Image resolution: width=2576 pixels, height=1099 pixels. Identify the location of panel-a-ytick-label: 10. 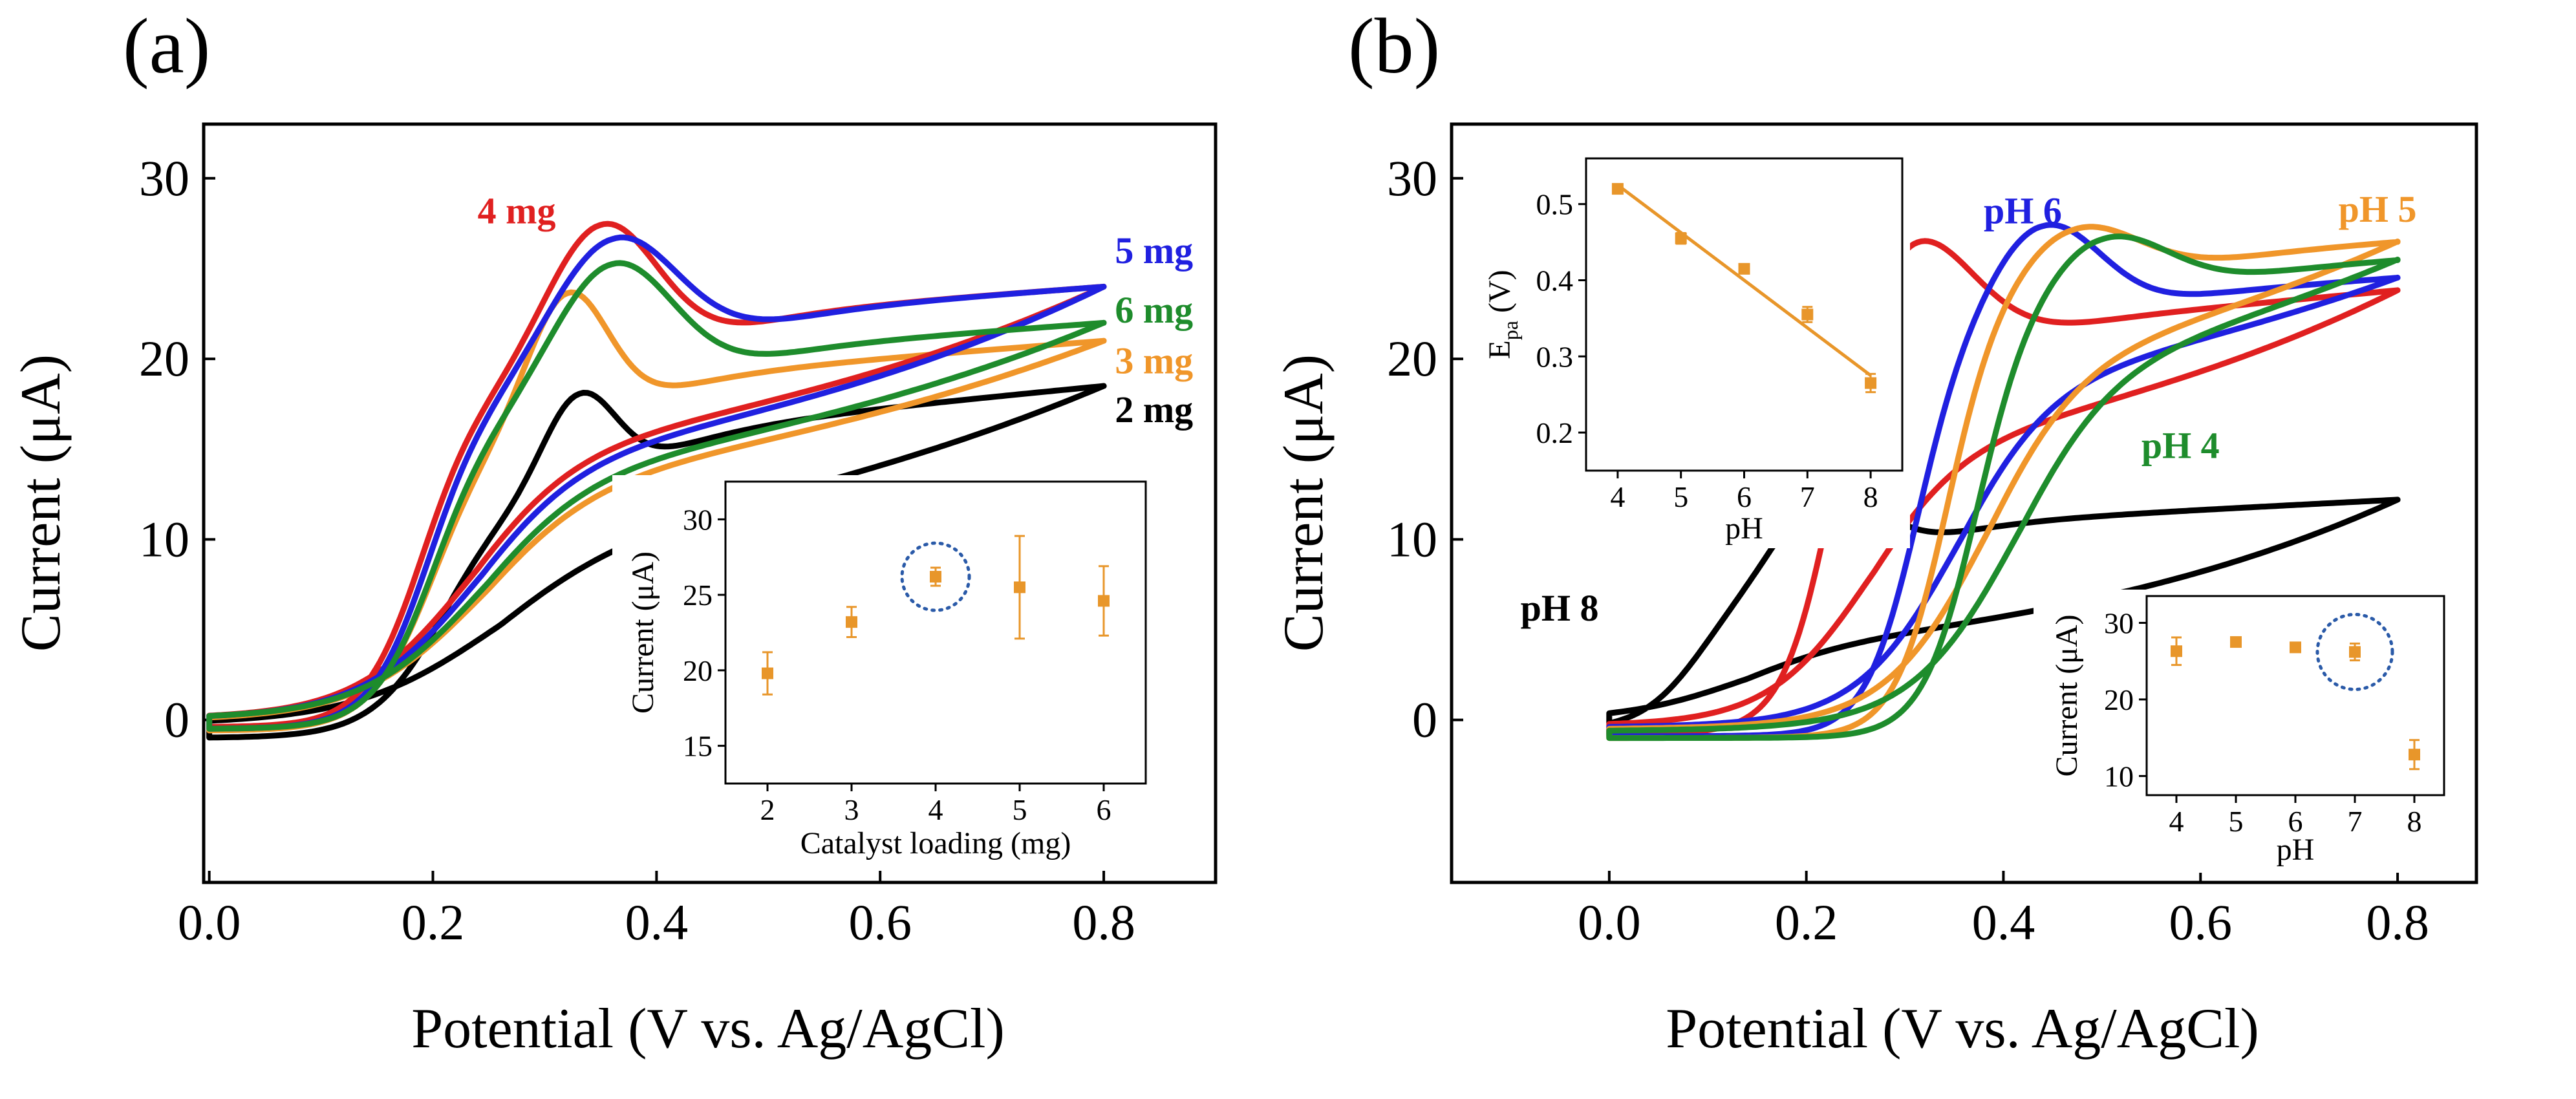
(164, 539).